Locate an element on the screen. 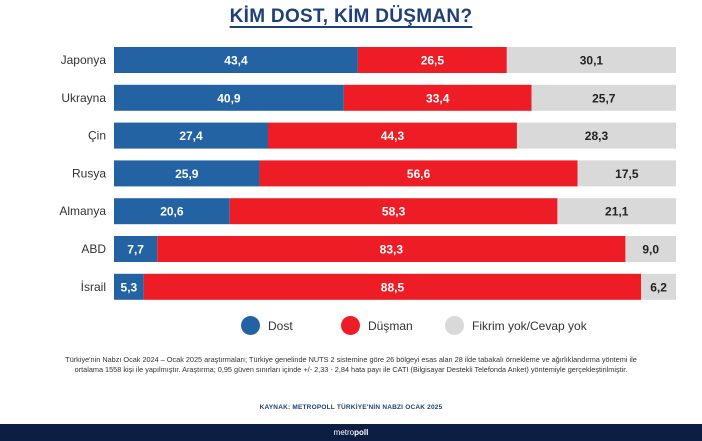 The height and width of the screenshot is (441, 702). legend-swatch-dost is located at coordinates (250, 325).